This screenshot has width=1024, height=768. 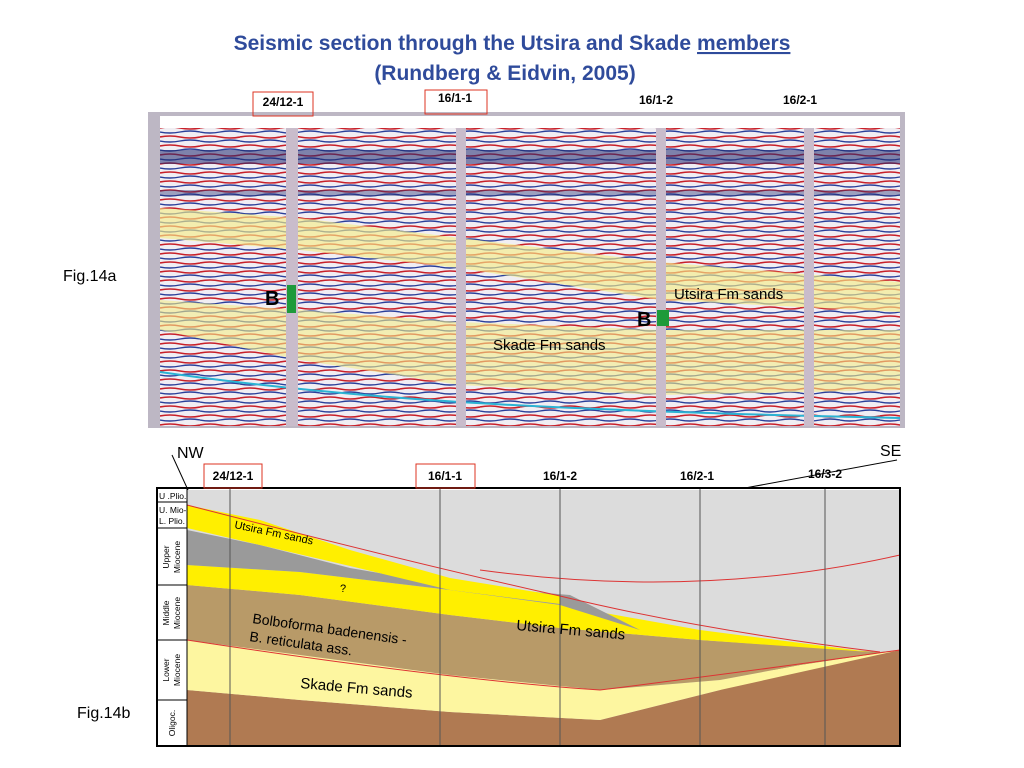 What do you see at coordinates (890, 451) in the screenshot?
I see `direction-label: SE` at bounding box center [890, 451].